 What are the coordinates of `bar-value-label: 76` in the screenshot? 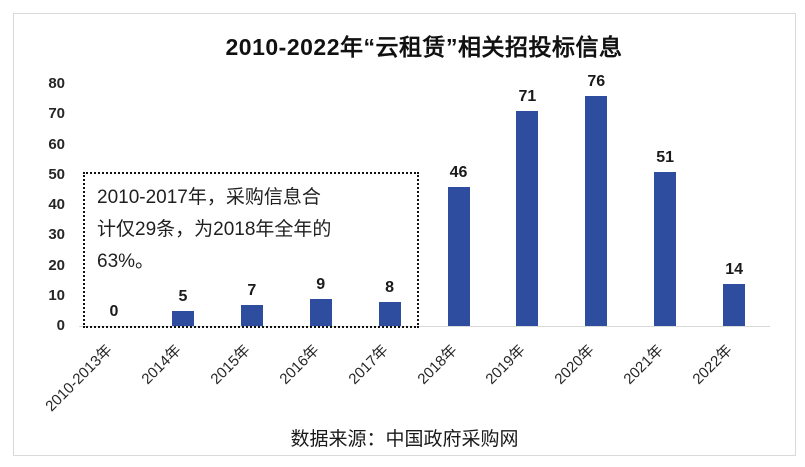 It's located at (596, 82).